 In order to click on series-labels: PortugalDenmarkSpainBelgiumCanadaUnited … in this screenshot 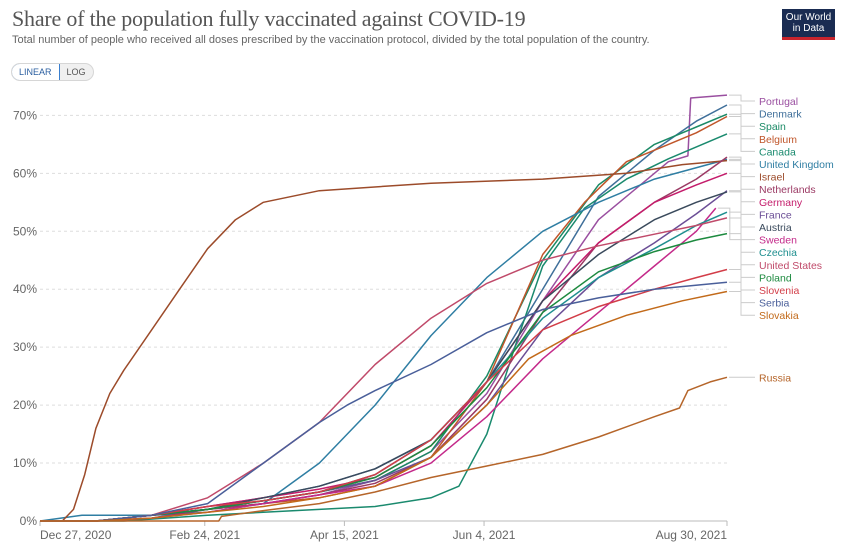, I will do `click(775, 239)`.